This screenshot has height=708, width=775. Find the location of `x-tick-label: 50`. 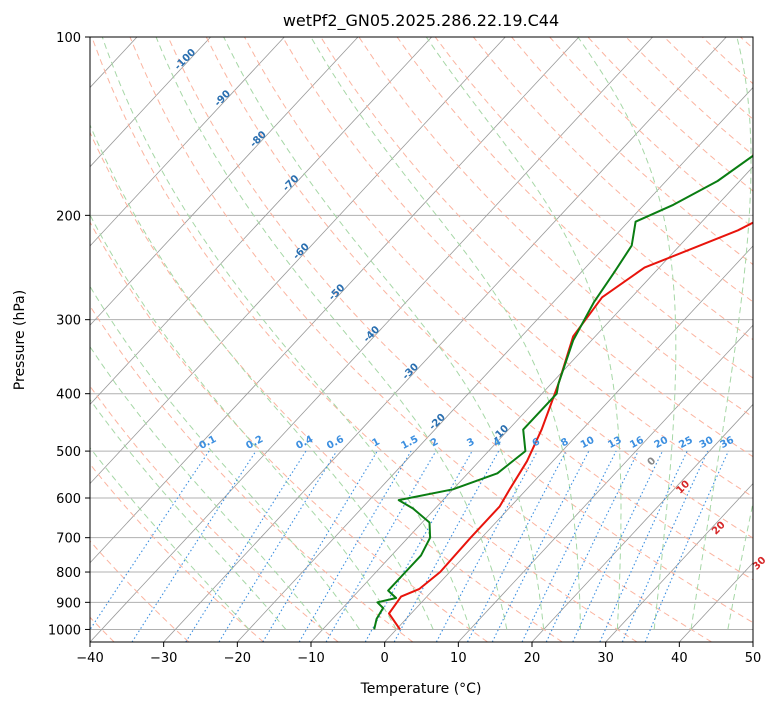

x-tick-label: 50 is located at coordinates (753, 658).